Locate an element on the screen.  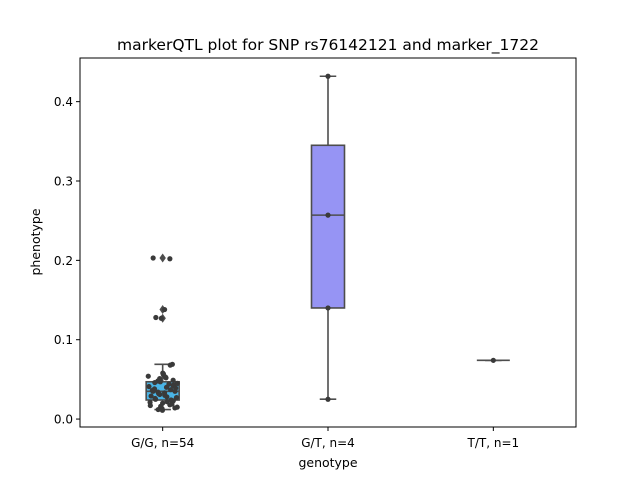
x-tick-label: G/T, n=4 is located at coordinates (328, 443).